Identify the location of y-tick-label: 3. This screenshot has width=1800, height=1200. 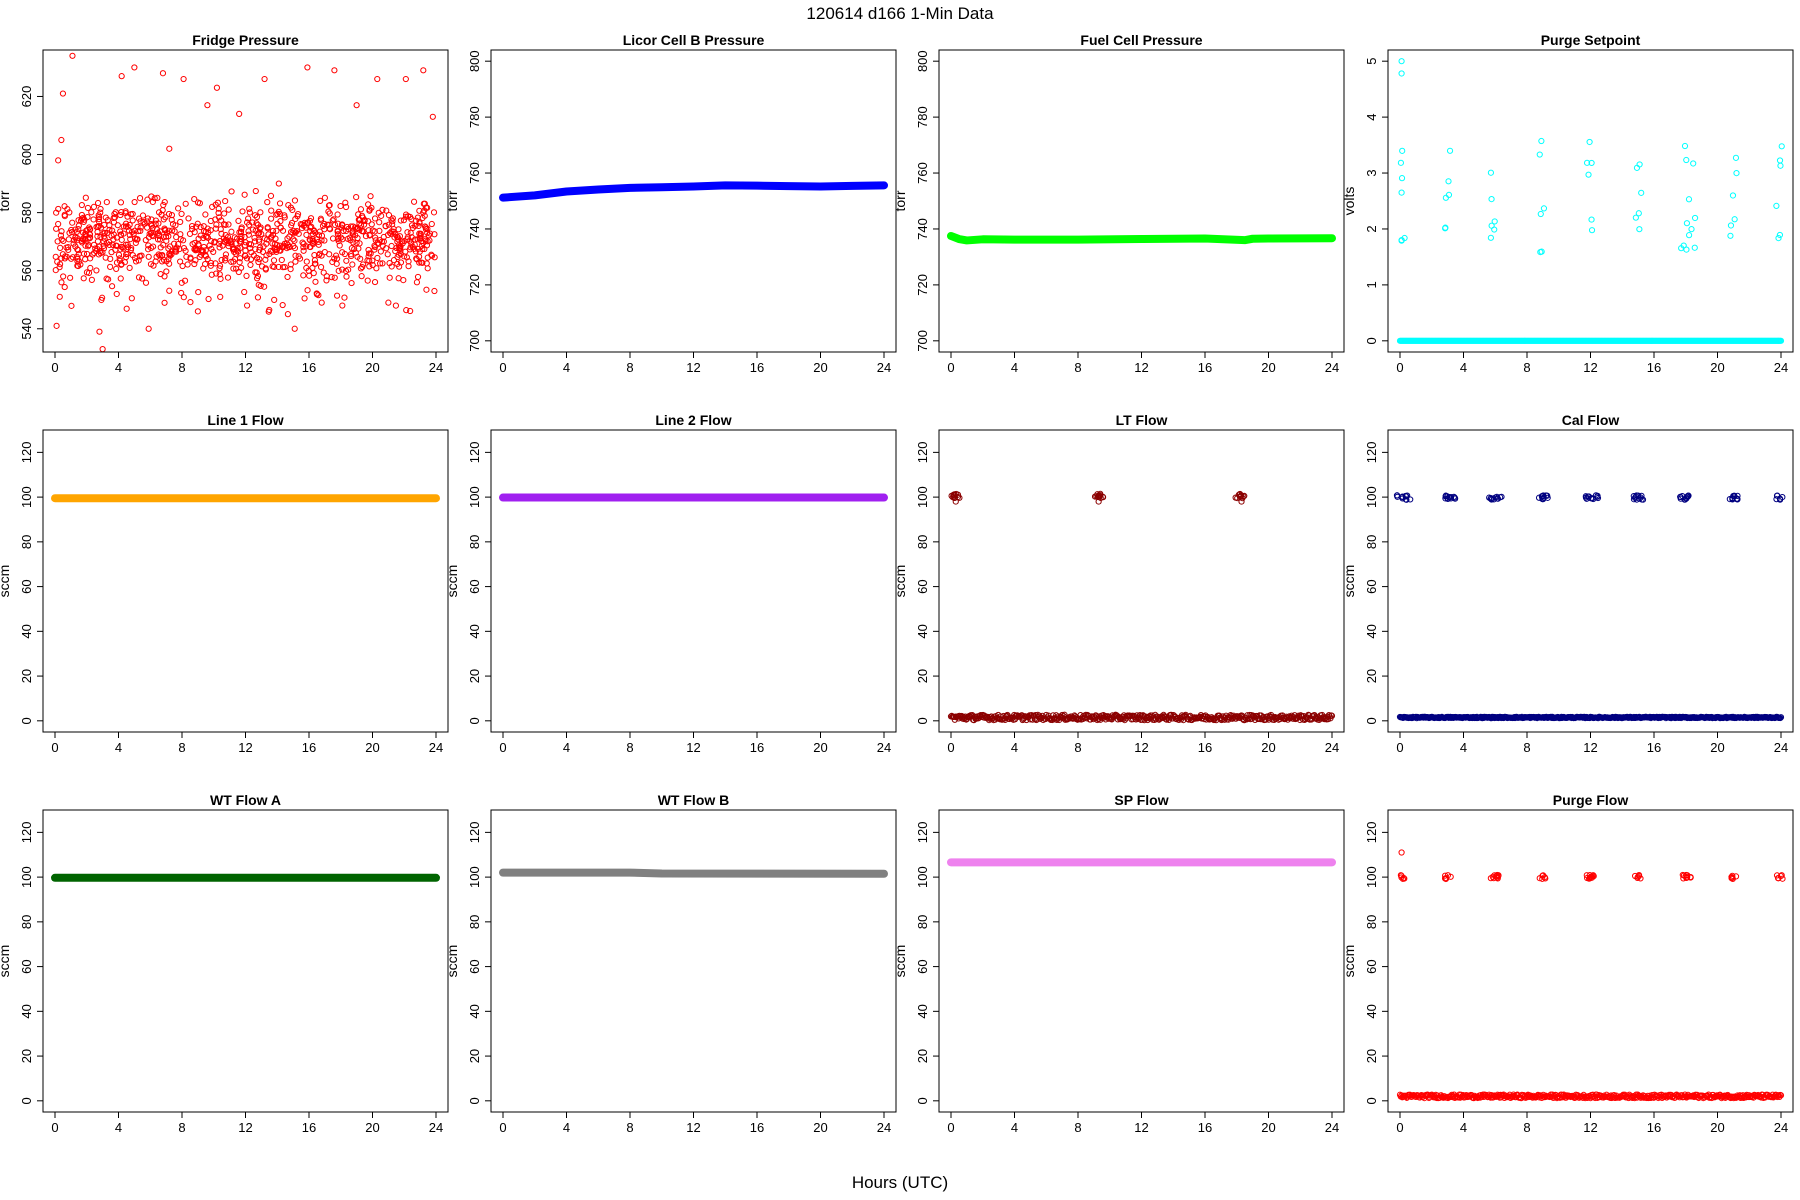
(1371, 172).